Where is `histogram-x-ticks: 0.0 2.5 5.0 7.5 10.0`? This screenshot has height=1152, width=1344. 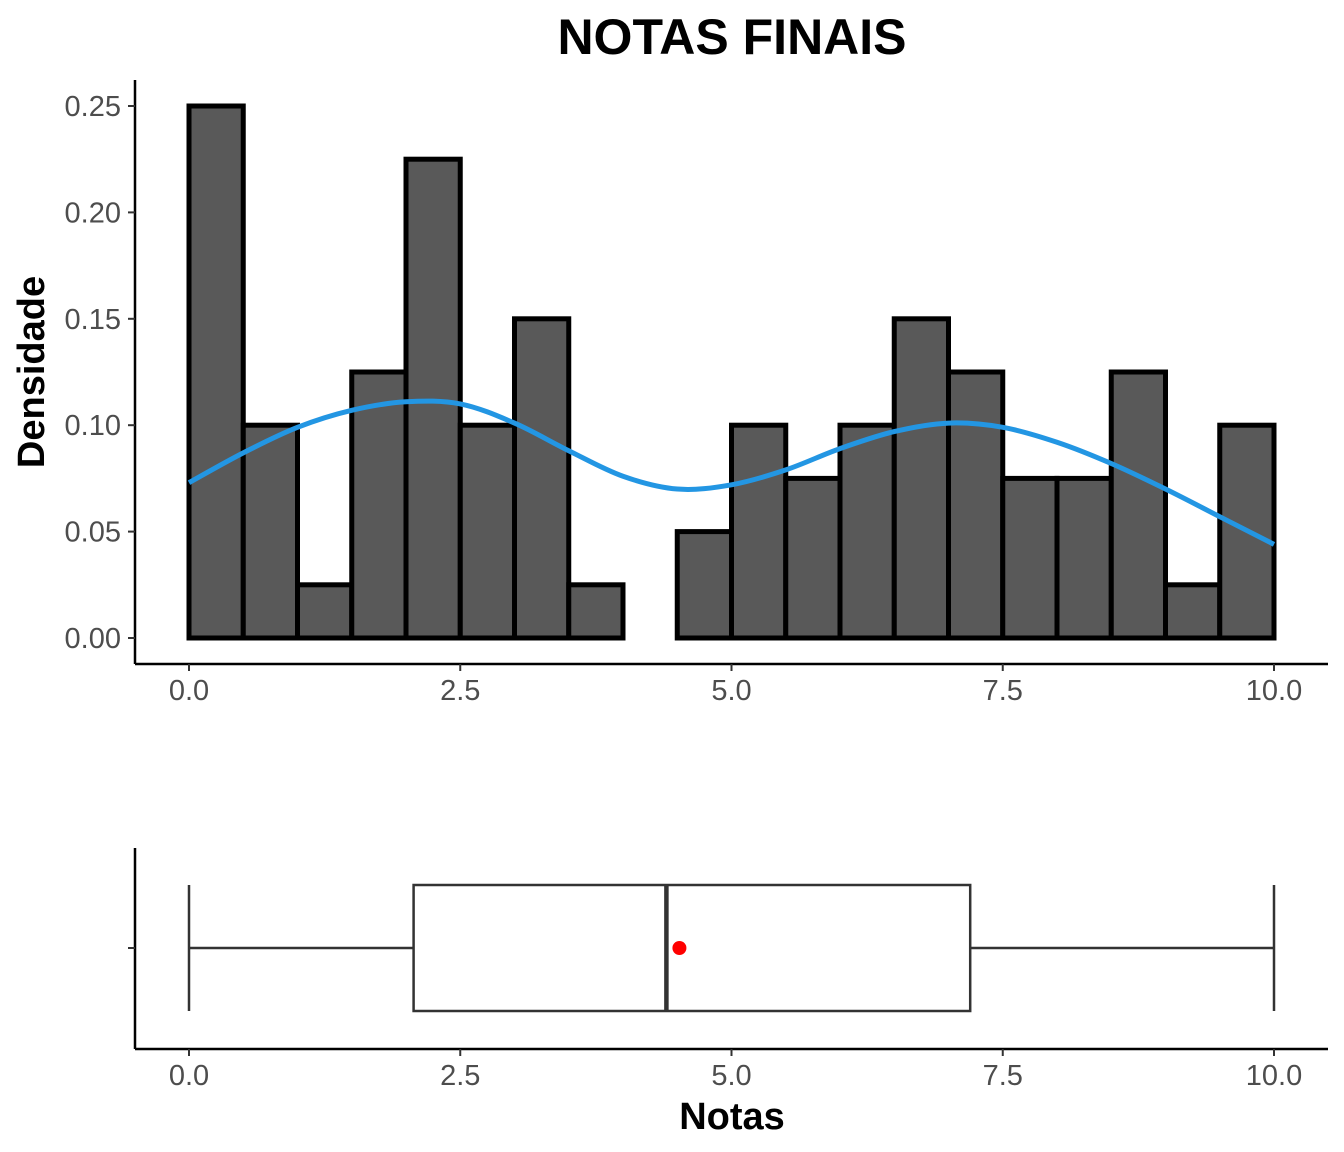 histogram-x-ticks: 0.0 2.5 5.0 7.5 10.0 is located at coordinates (735, 685).